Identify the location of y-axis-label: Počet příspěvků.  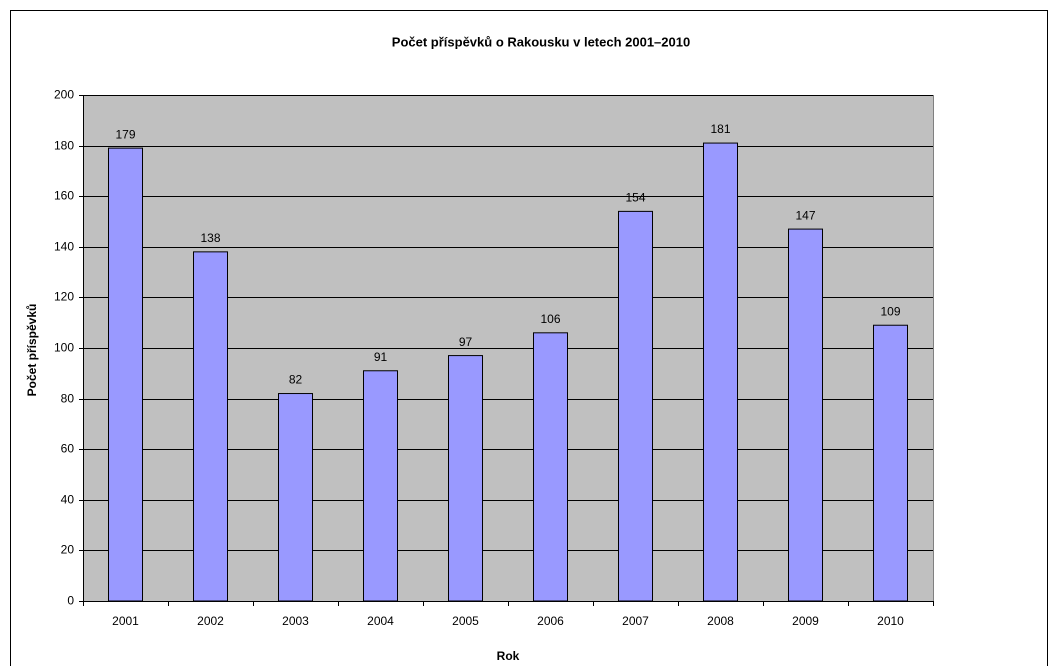
(32, 350).